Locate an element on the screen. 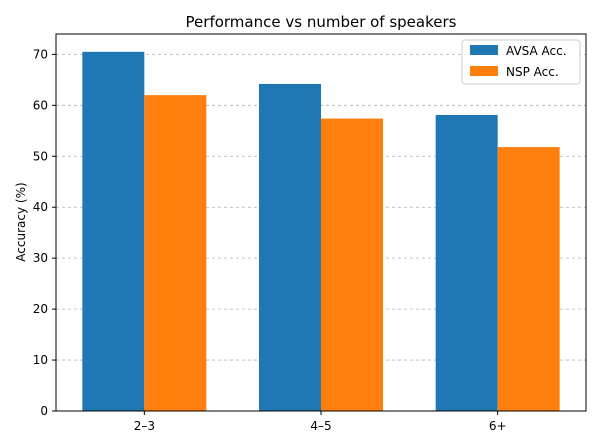 The height and width of the screenshot is (448, 598). x-tick-label: 2–3 is located at coordinates (144, 426).